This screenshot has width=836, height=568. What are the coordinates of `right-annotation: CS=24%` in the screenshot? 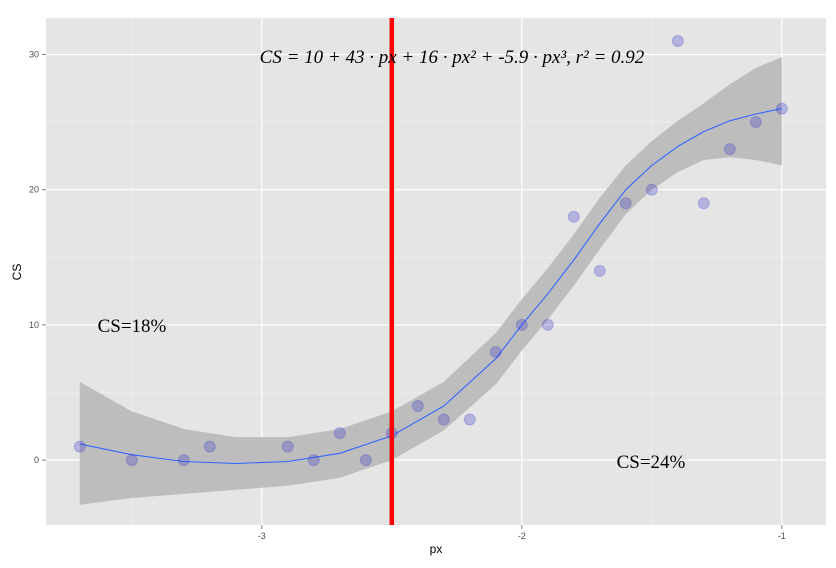 It's located at (651, 462).